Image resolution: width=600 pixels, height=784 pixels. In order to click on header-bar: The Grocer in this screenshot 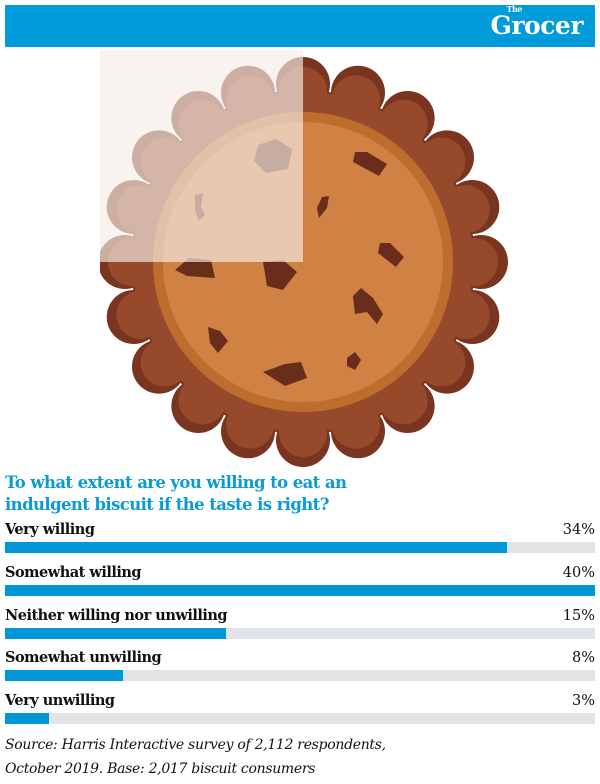, I will do `click(300, 25)`.